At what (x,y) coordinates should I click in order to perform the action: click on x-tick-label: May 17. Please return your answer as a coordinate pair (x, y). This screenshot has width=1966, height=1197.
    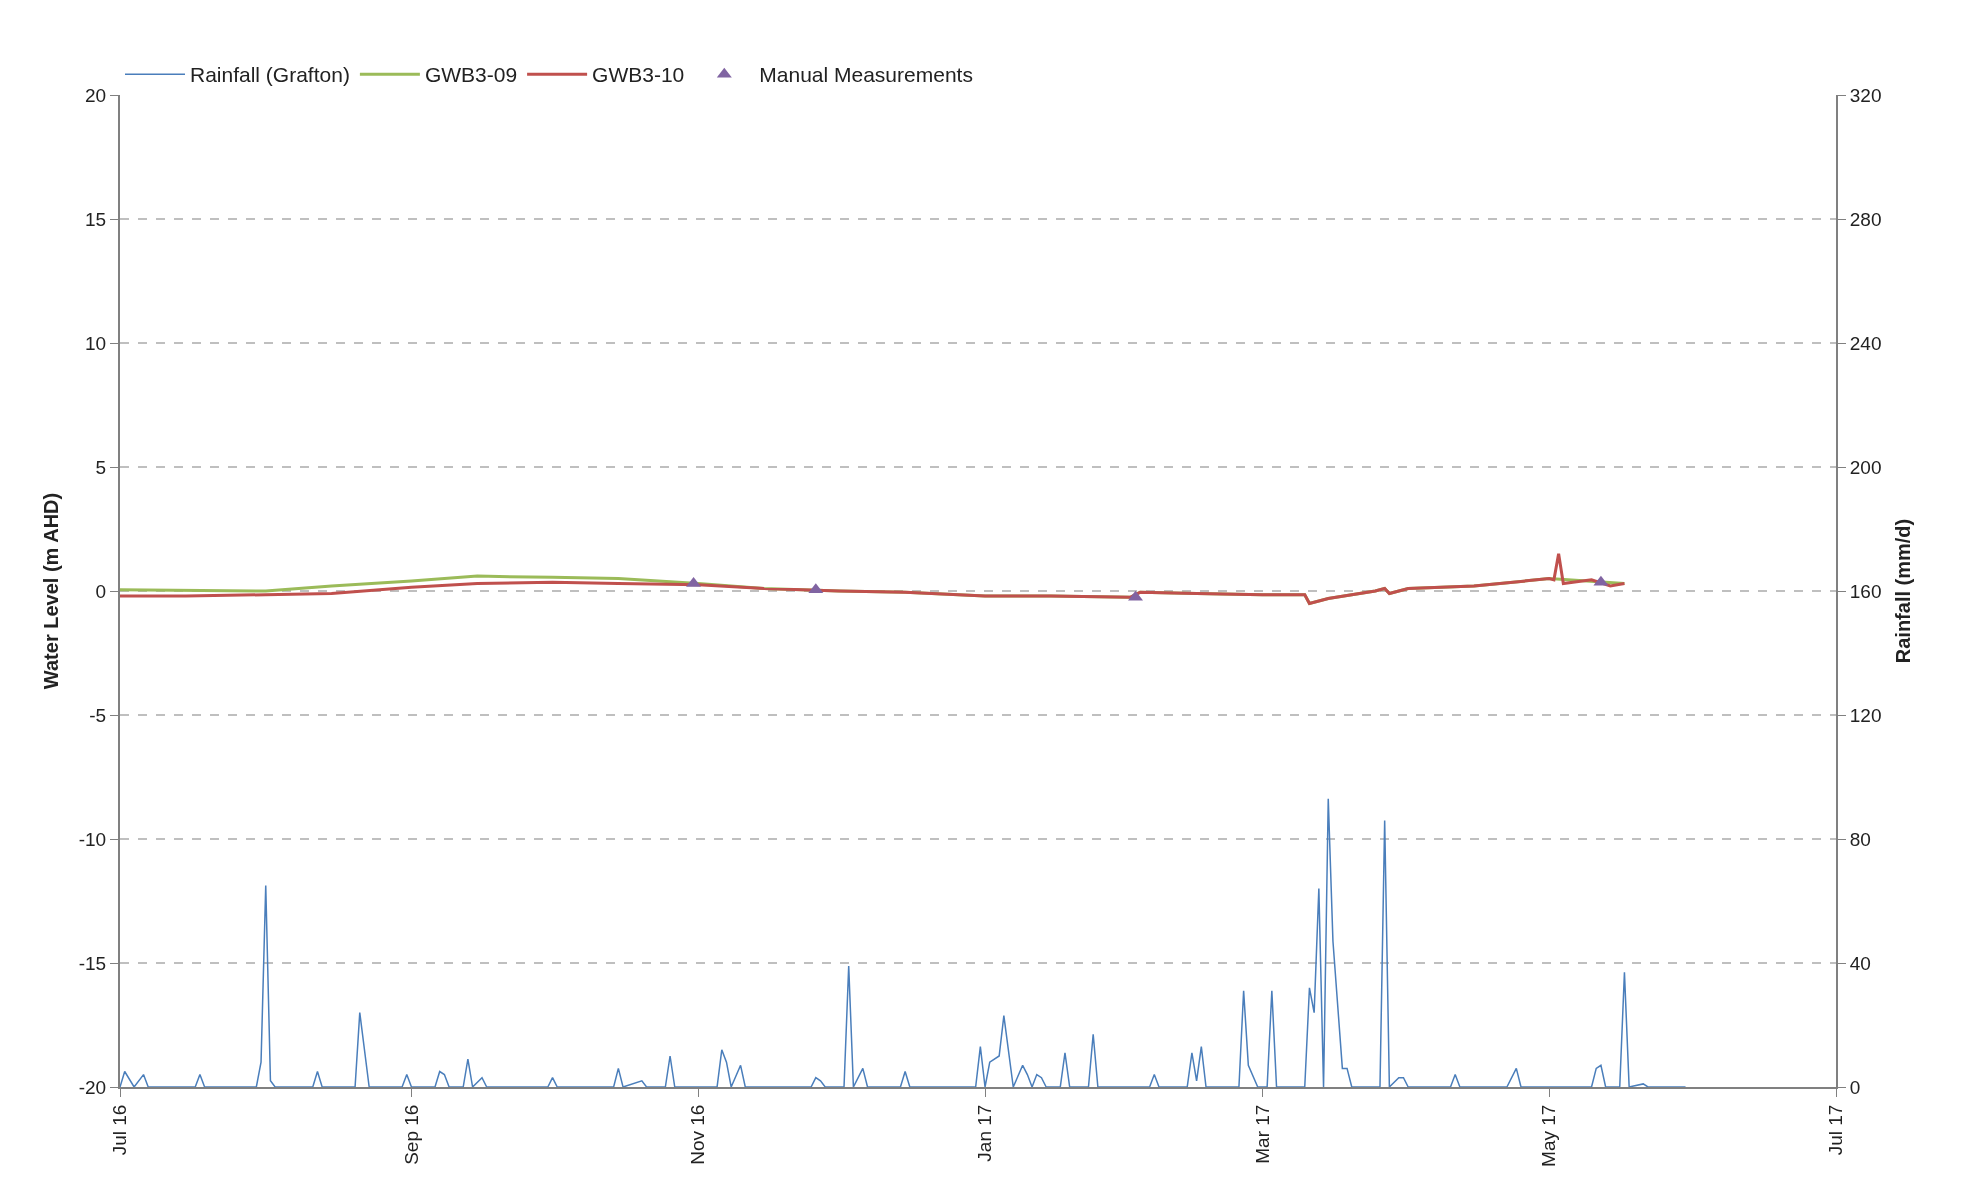
    Looking at the image, I should click on (1549, 1135).